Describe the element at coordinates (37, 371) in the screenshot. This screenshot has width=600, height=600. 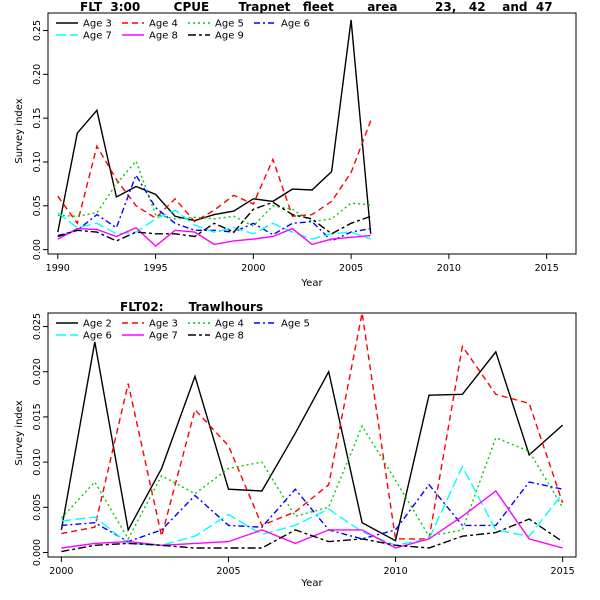
I see `y-tick-label: 0.020` at that location.